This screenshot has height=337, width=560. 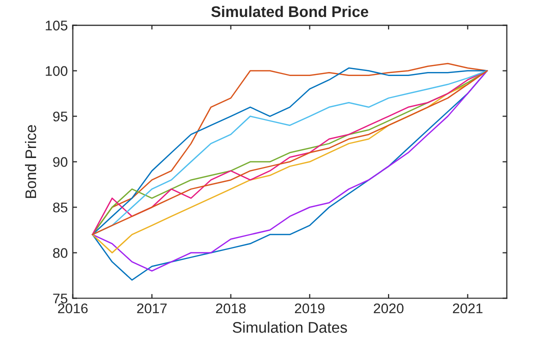 What do you see at coordinates (57, 25) in the screenshot?
I see `y-tick-label: 105` at bounding box center [57, 25].